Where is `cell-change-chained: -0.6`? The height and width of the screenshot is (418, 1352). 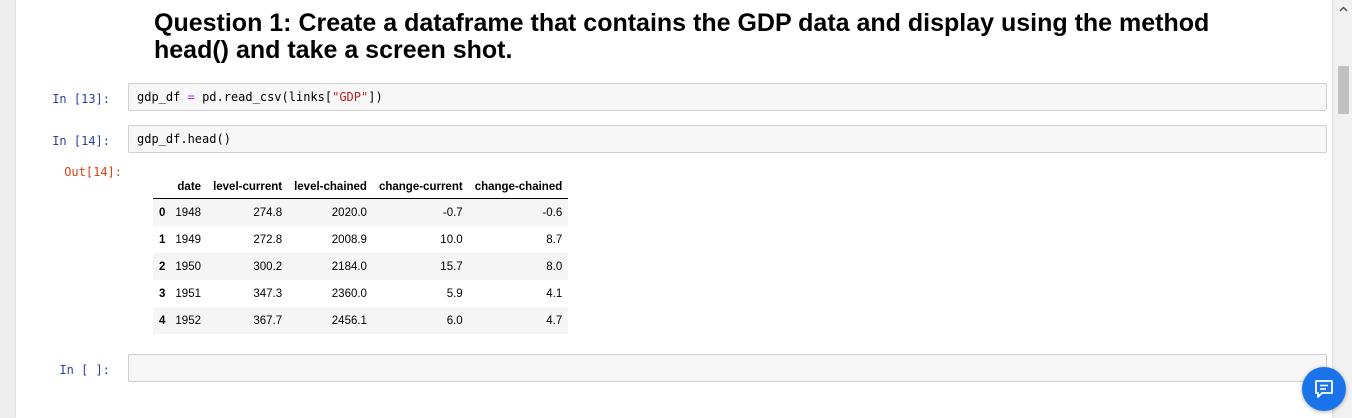
cell-change-chained: -0.6 is located at coordinates (552, 212).